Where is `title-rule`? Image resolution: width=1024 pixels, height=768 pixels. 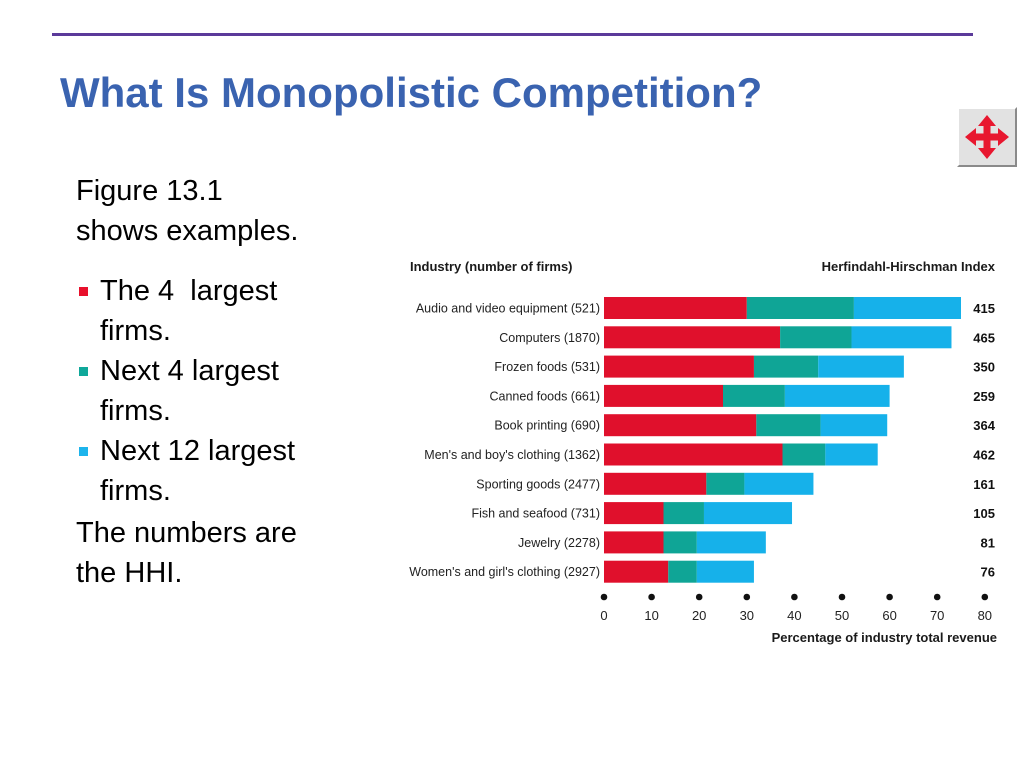
title-rule is located at coordinates (512, 34).